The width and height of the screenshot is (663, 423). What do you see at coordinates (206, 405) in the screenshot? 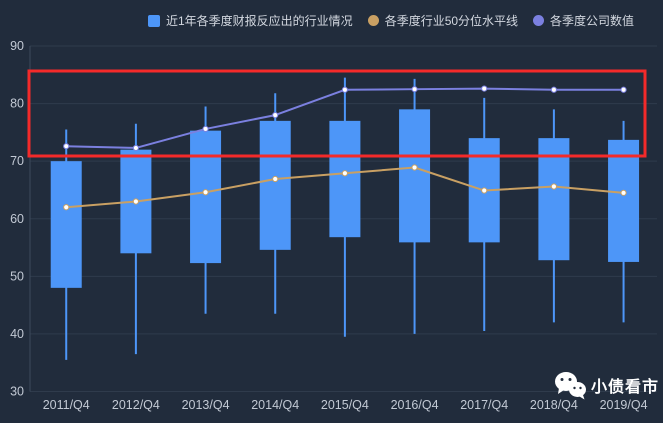
I see `x-axis-tick-label: 2013/Q4` at bounding box center [206, 405].